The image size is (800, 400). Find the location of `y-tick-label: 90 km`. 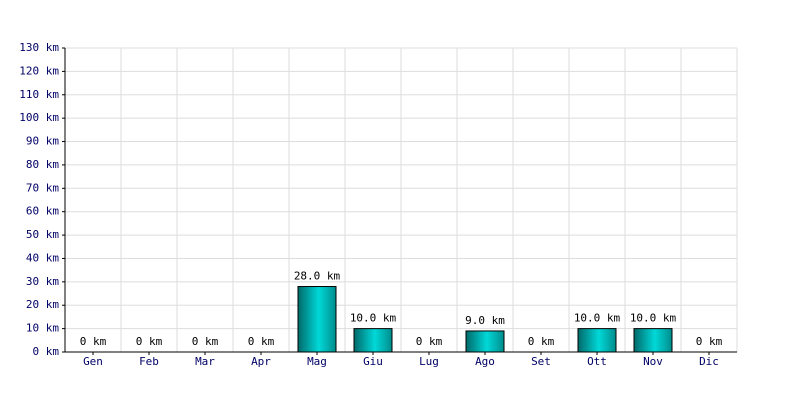

y-tick-label: 90 km is located at coordinates (42, 141).